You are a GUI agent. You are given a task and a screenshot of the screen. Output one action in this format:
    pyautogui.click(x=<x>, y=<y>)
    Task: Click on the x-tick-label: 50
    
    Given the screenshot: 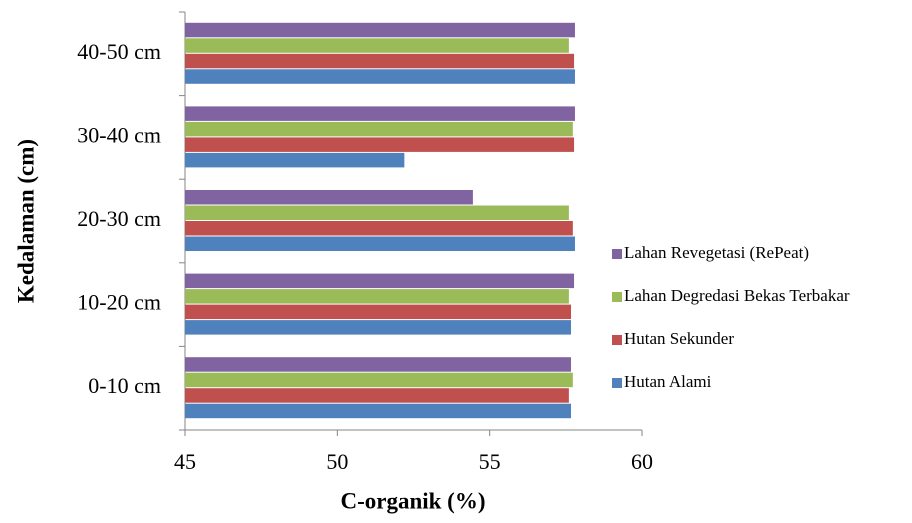 What is the action you would take?
    pyautogui.click(x=337, y=461)
    